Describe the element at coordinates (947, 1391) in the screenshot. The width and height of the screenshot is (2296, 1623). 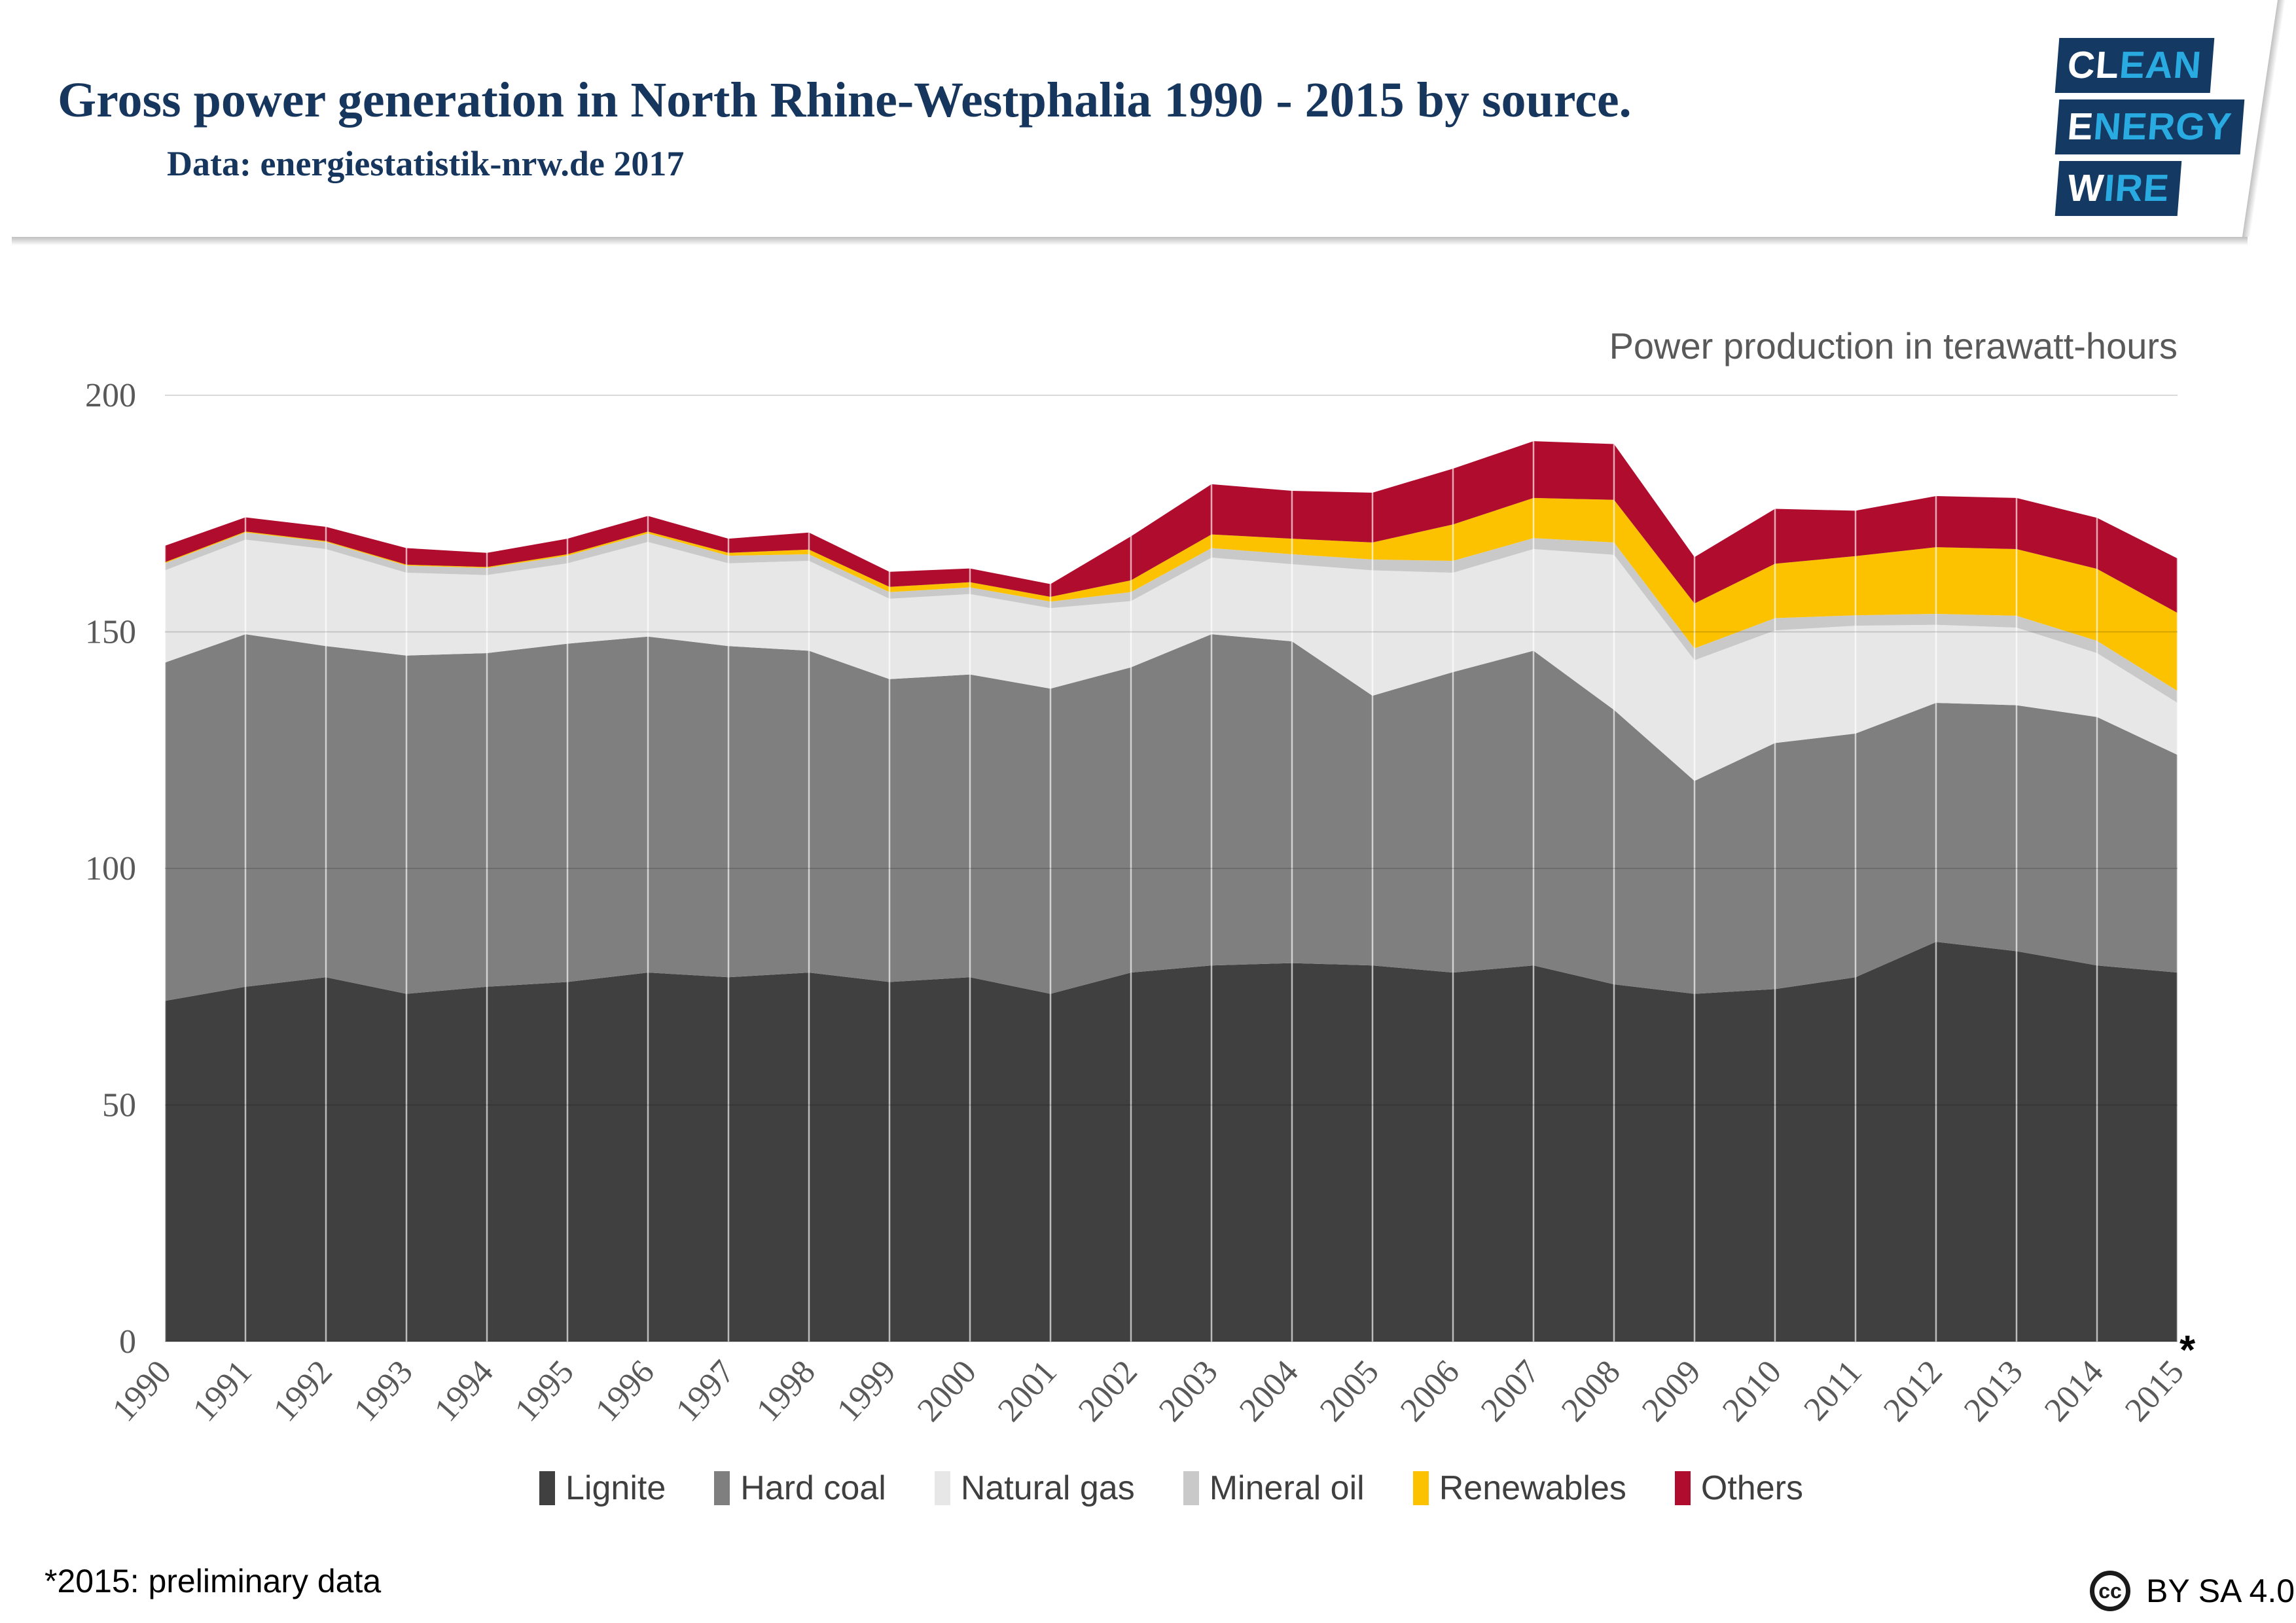
I see `x-tick-label: 2000` at that location.